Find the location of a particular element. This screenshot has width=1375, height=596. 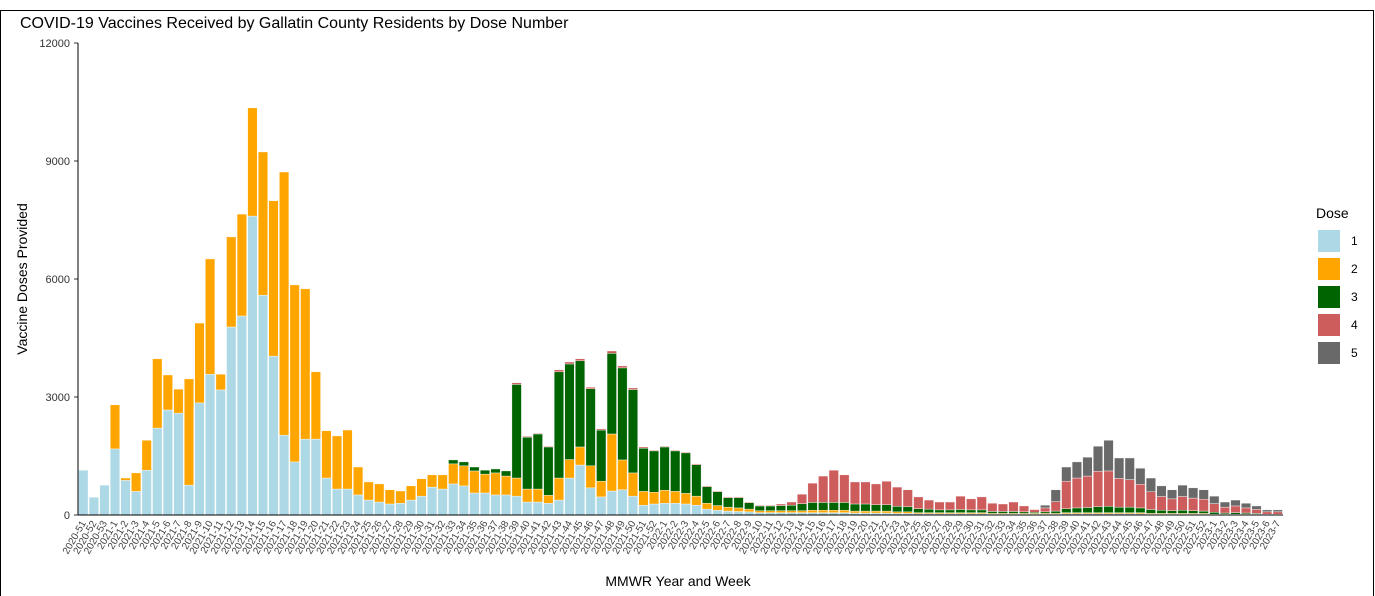

y-tick-label: 12000 is located at coordinates (54, 44).